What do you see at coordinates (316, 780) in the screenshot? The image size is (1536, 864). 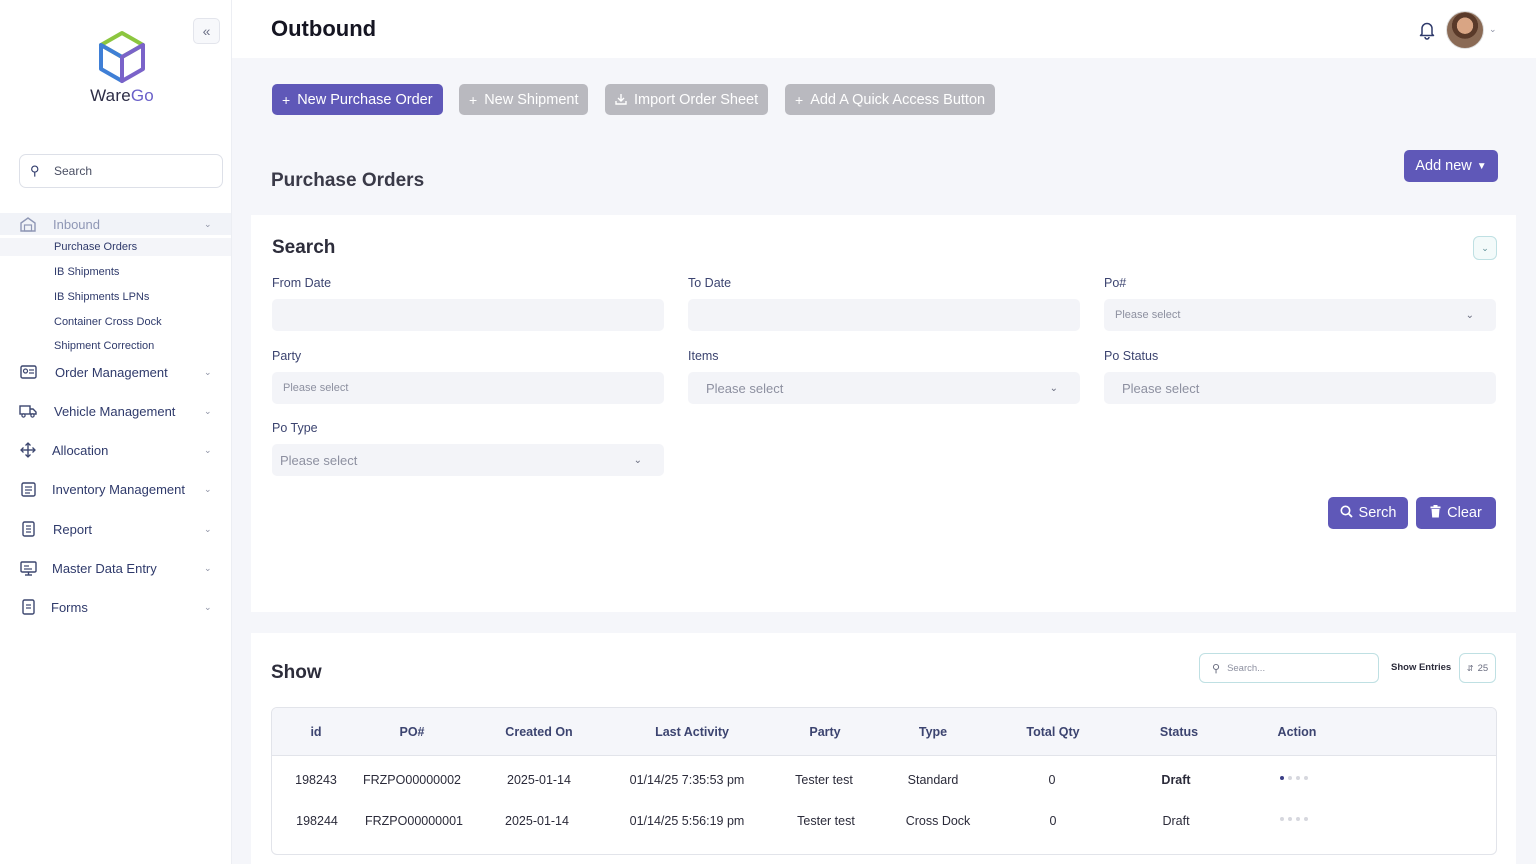 I see `cell-id: 198243` at bounding box center [316, 780].